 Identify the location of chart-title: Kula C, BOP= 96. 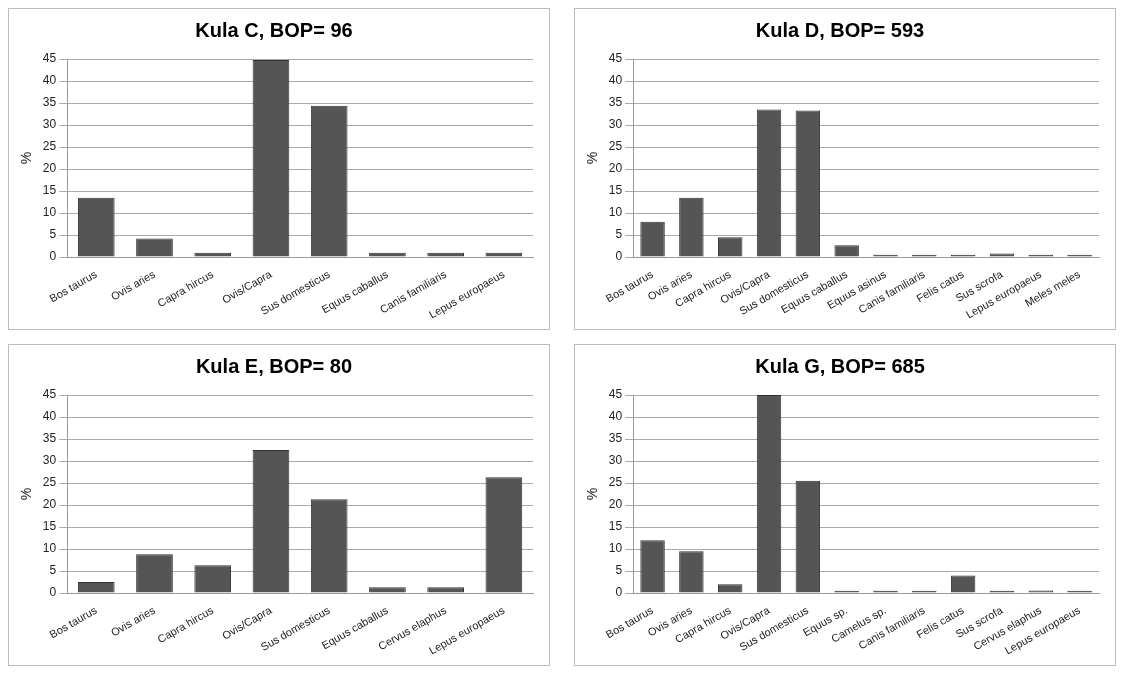
(274, 29).